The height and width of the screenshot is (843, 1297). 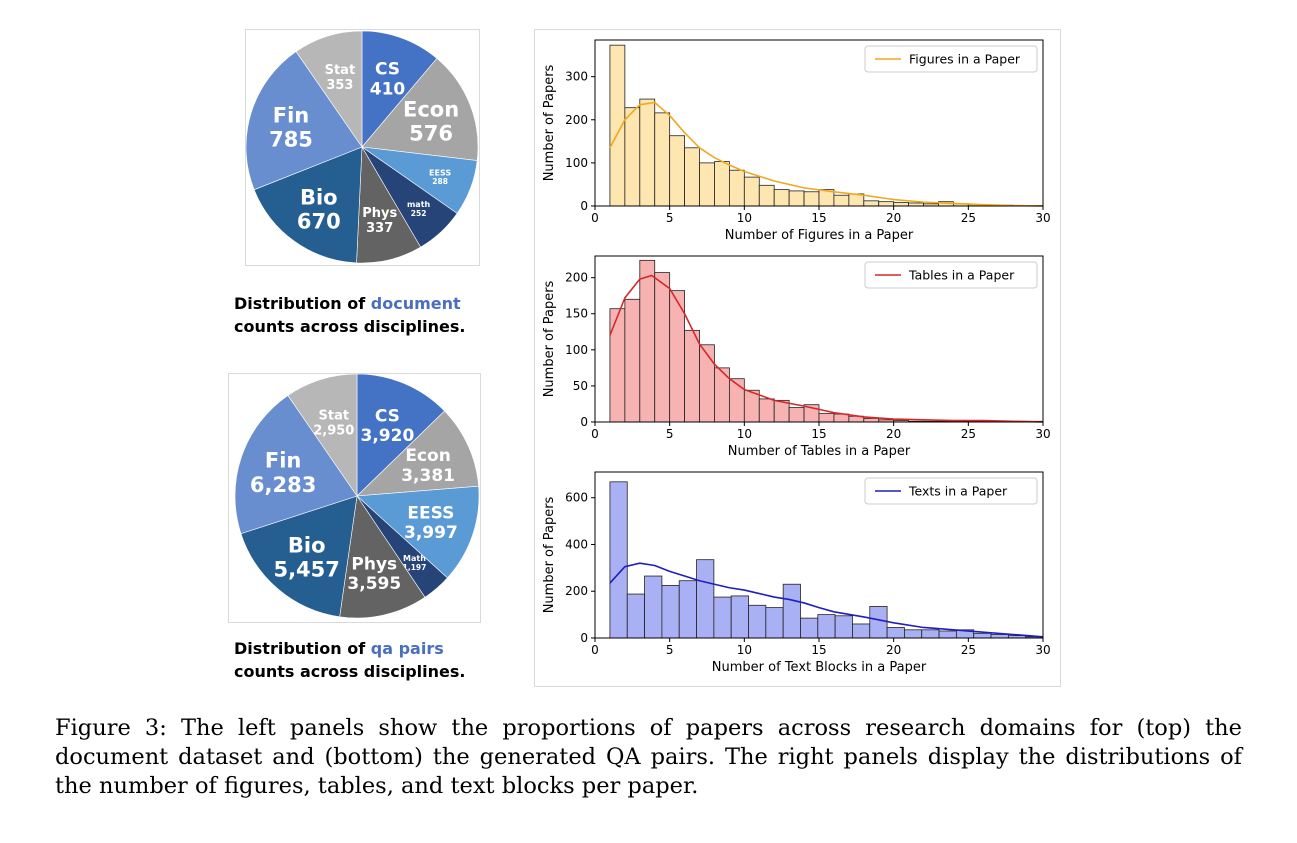 What do you see at coordinates (958, 491) in the screenshot?
I see `texts-legend-label: Texts in a Paper` at bounding box center [958, 491].